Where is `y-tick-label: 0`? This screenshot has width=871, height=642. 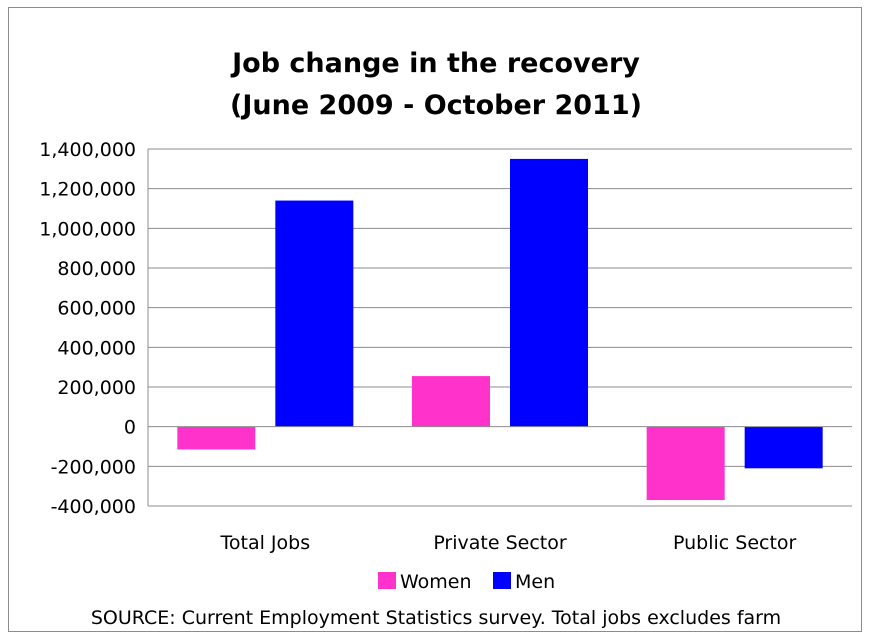 y-tick-label: 0 is located at coordinates (130, 428).